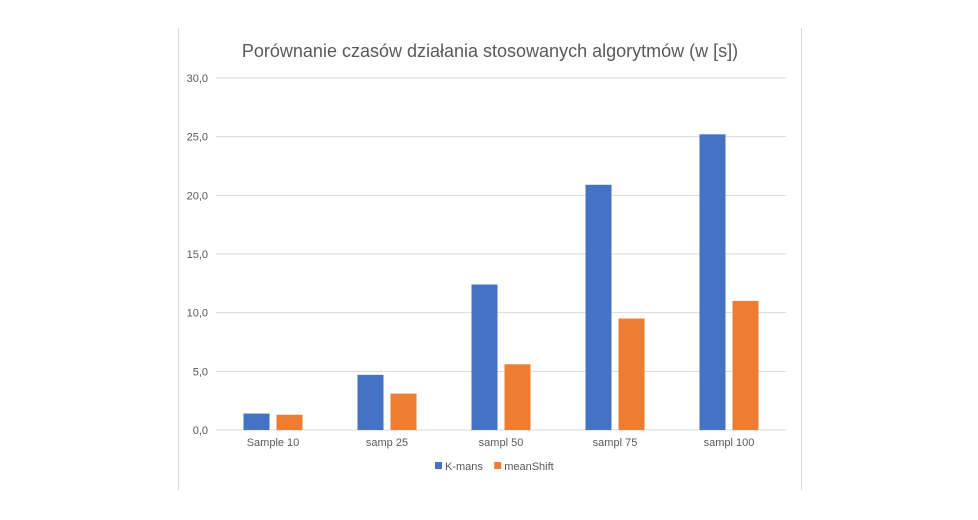 The width and height of the screenshot is (978, 520). What do you see at coordinates (729, 443) in the screenshot?
I see `x-category-label: sampl 100` at bounding box center [729, 443].